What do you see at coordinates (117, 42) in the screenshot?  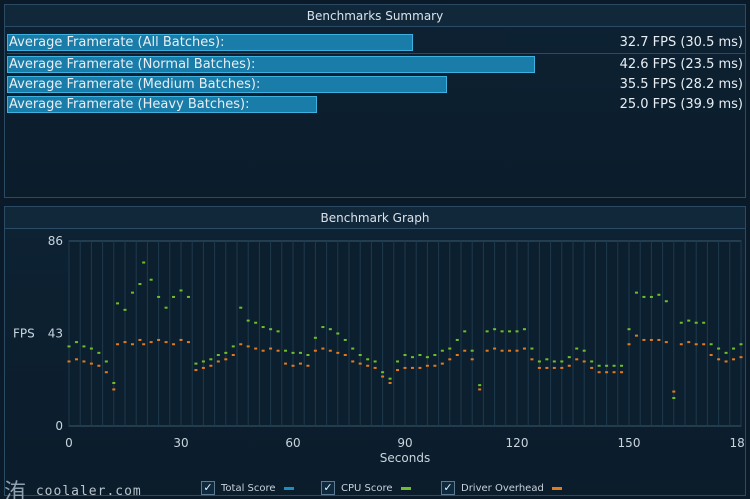 I see `row-label: Average Framerate (All Batches):` at bounding box center [117, 42].